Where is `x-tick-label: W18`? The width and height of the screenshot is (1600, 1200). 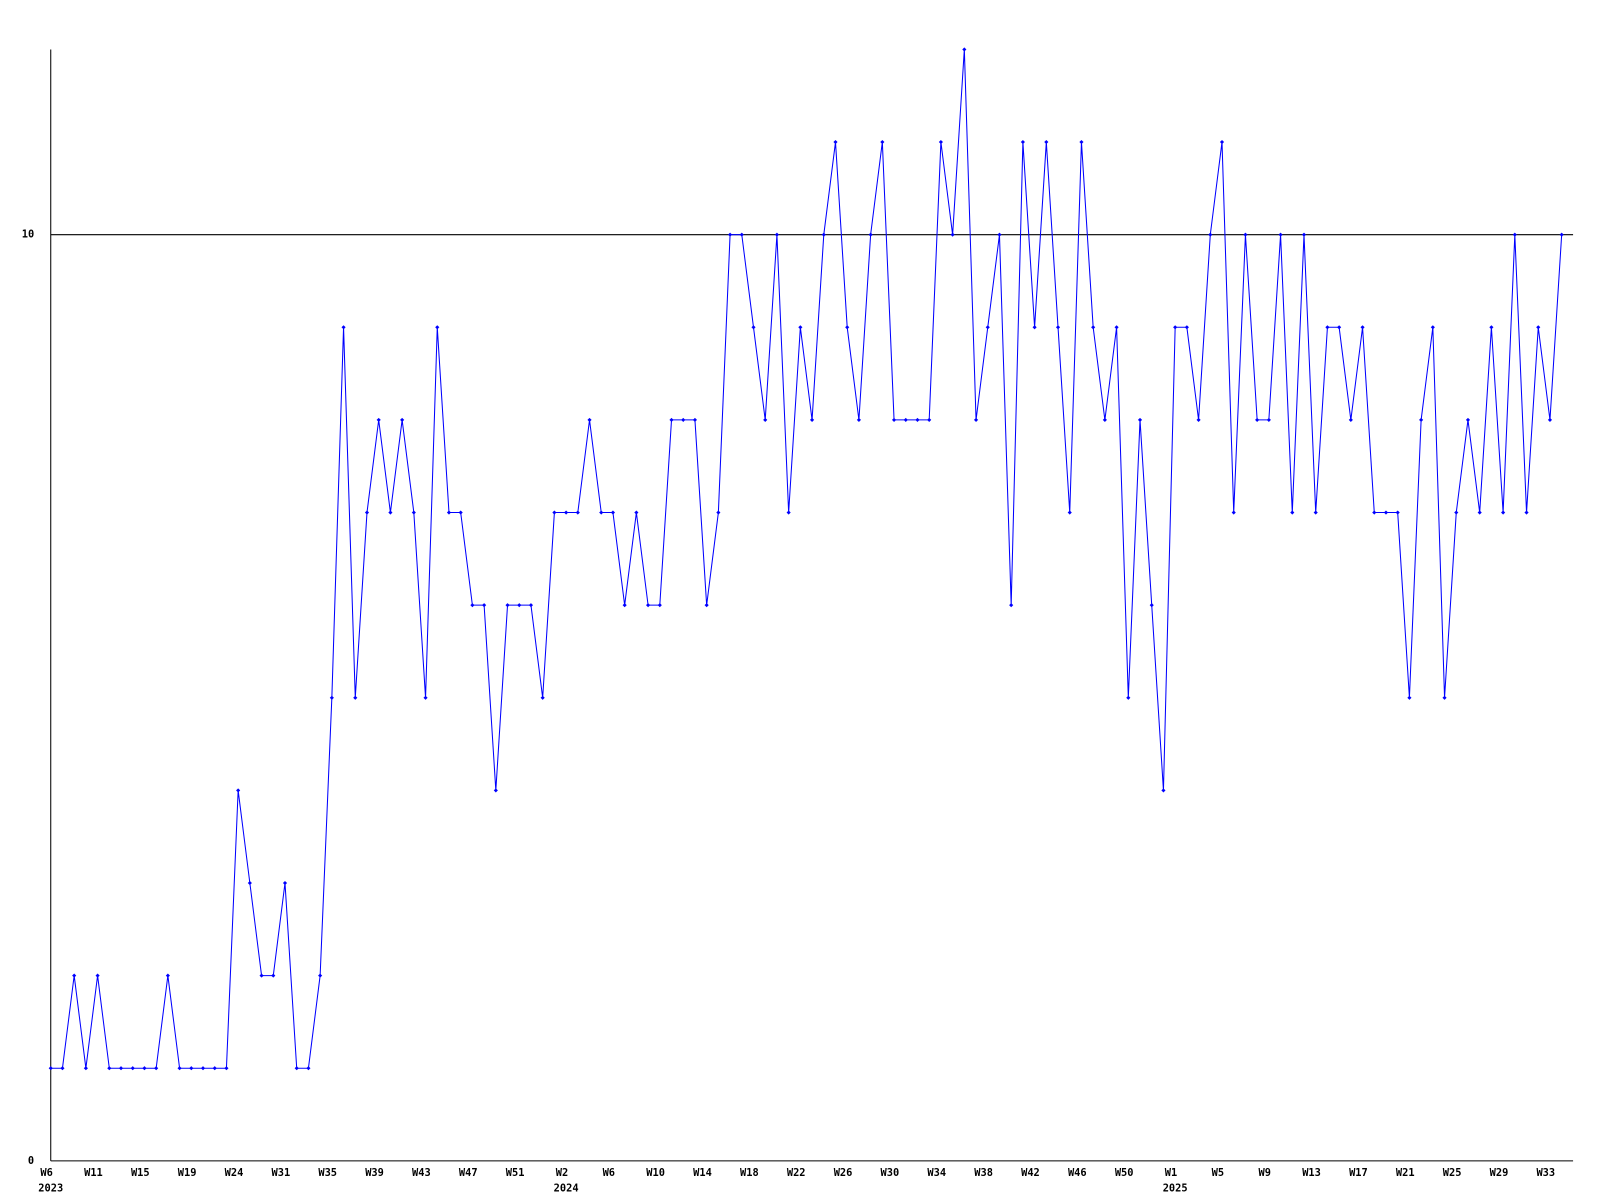 x-tick-label: W18 is located at coordinates (749, 1173).